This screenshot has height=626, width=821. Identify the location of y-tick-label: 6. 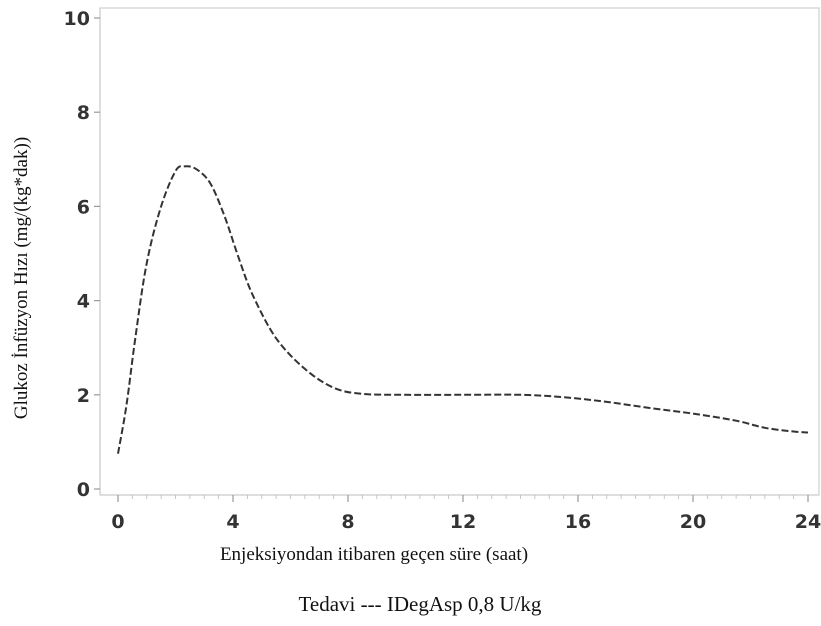
(83, 207).